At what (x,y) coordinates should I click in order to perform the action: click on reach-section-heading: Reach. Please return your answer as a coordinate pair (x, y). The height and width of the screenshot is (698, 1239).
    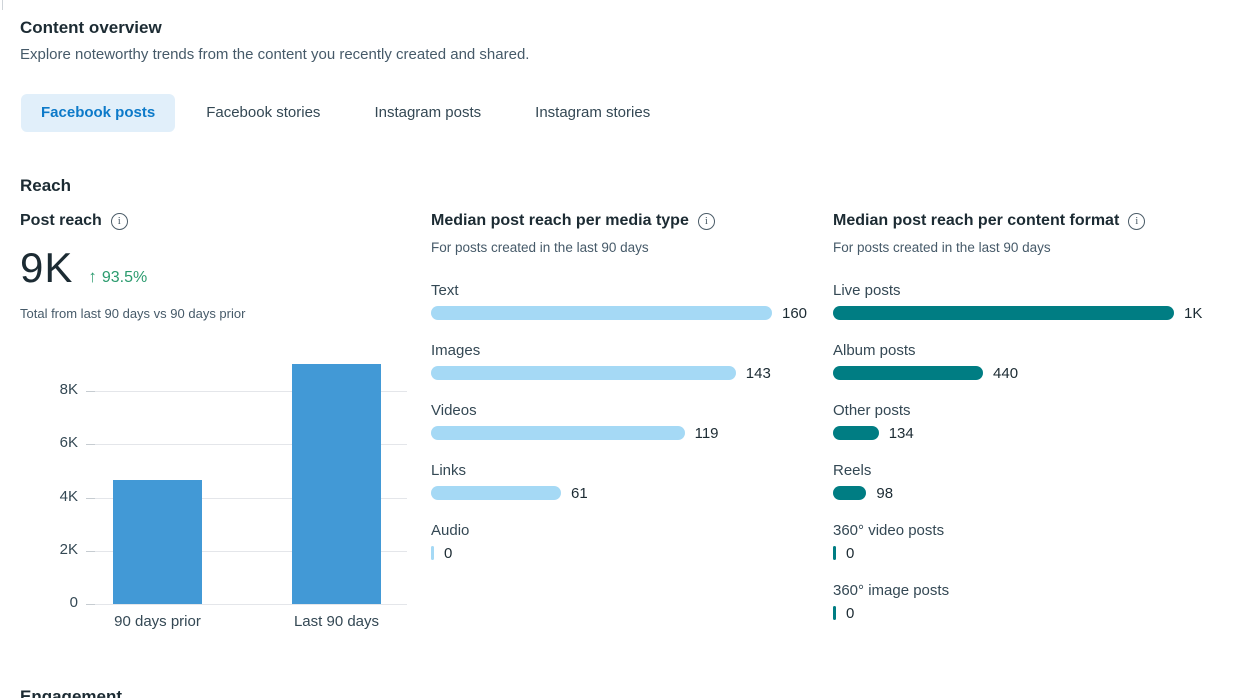
    Looking at the image, I should click on (46, 185).